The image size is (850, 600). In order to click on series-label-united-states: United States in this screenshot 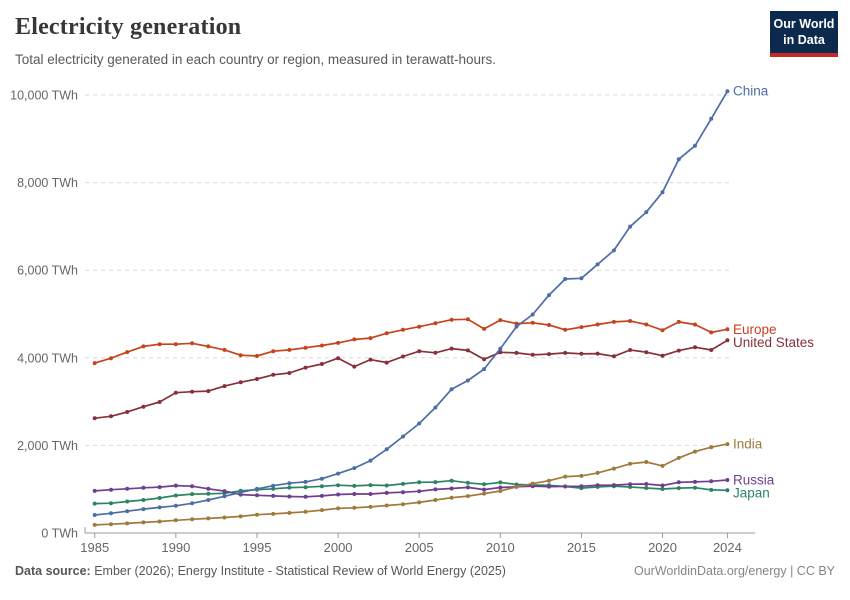, I will do `click(773, 342)`.